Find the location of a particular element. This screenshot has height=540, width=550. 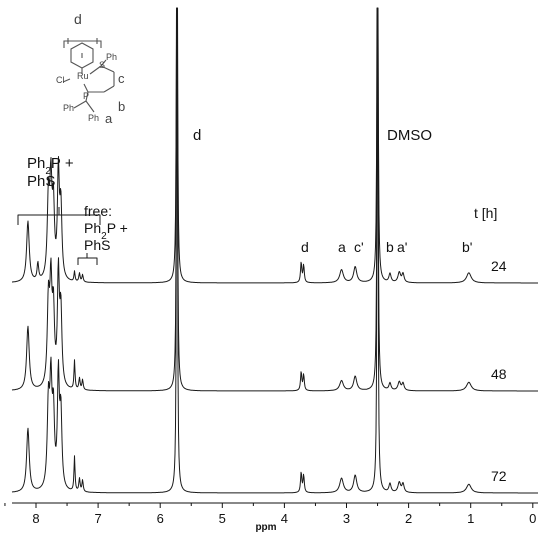

x-tick-label: 2 is located at coordinates (408, 518).